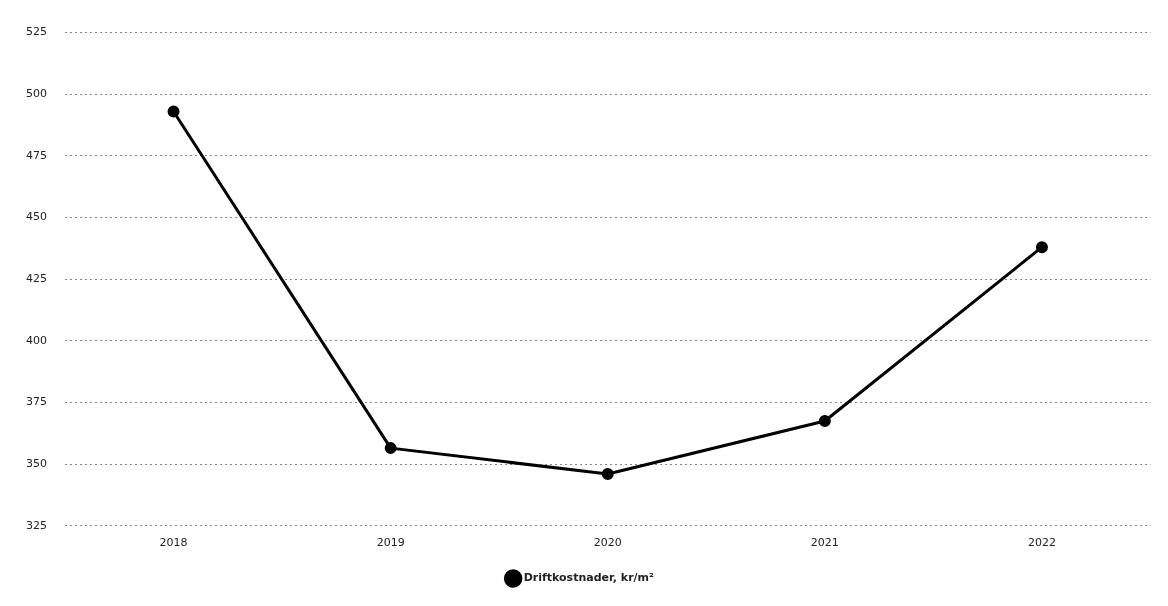  Describe the element at coordinates (589, 578) in the screenshot. I see `legend-label: Driftkostnader, kr/m²` at that location.